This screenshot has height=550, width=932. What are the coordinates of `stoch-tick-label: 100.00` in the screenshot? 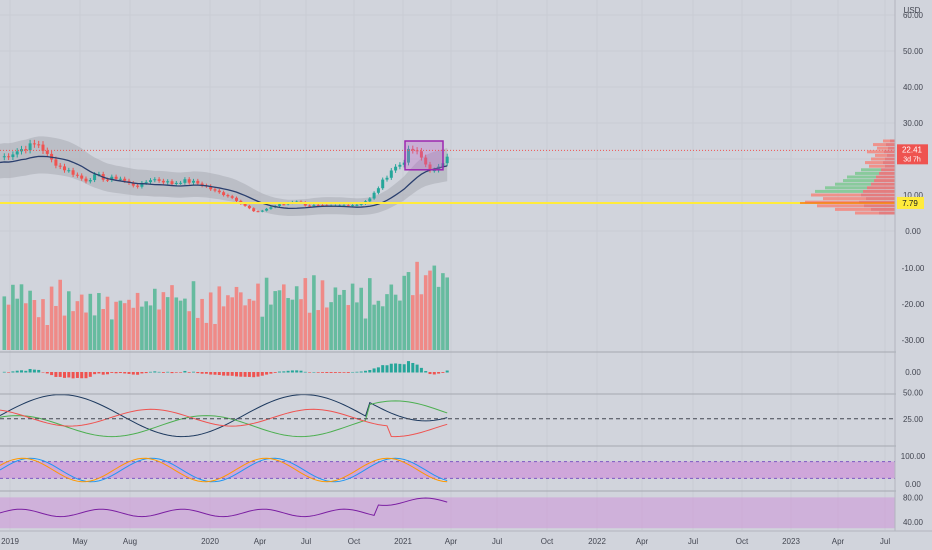 It's located at (913, 456).